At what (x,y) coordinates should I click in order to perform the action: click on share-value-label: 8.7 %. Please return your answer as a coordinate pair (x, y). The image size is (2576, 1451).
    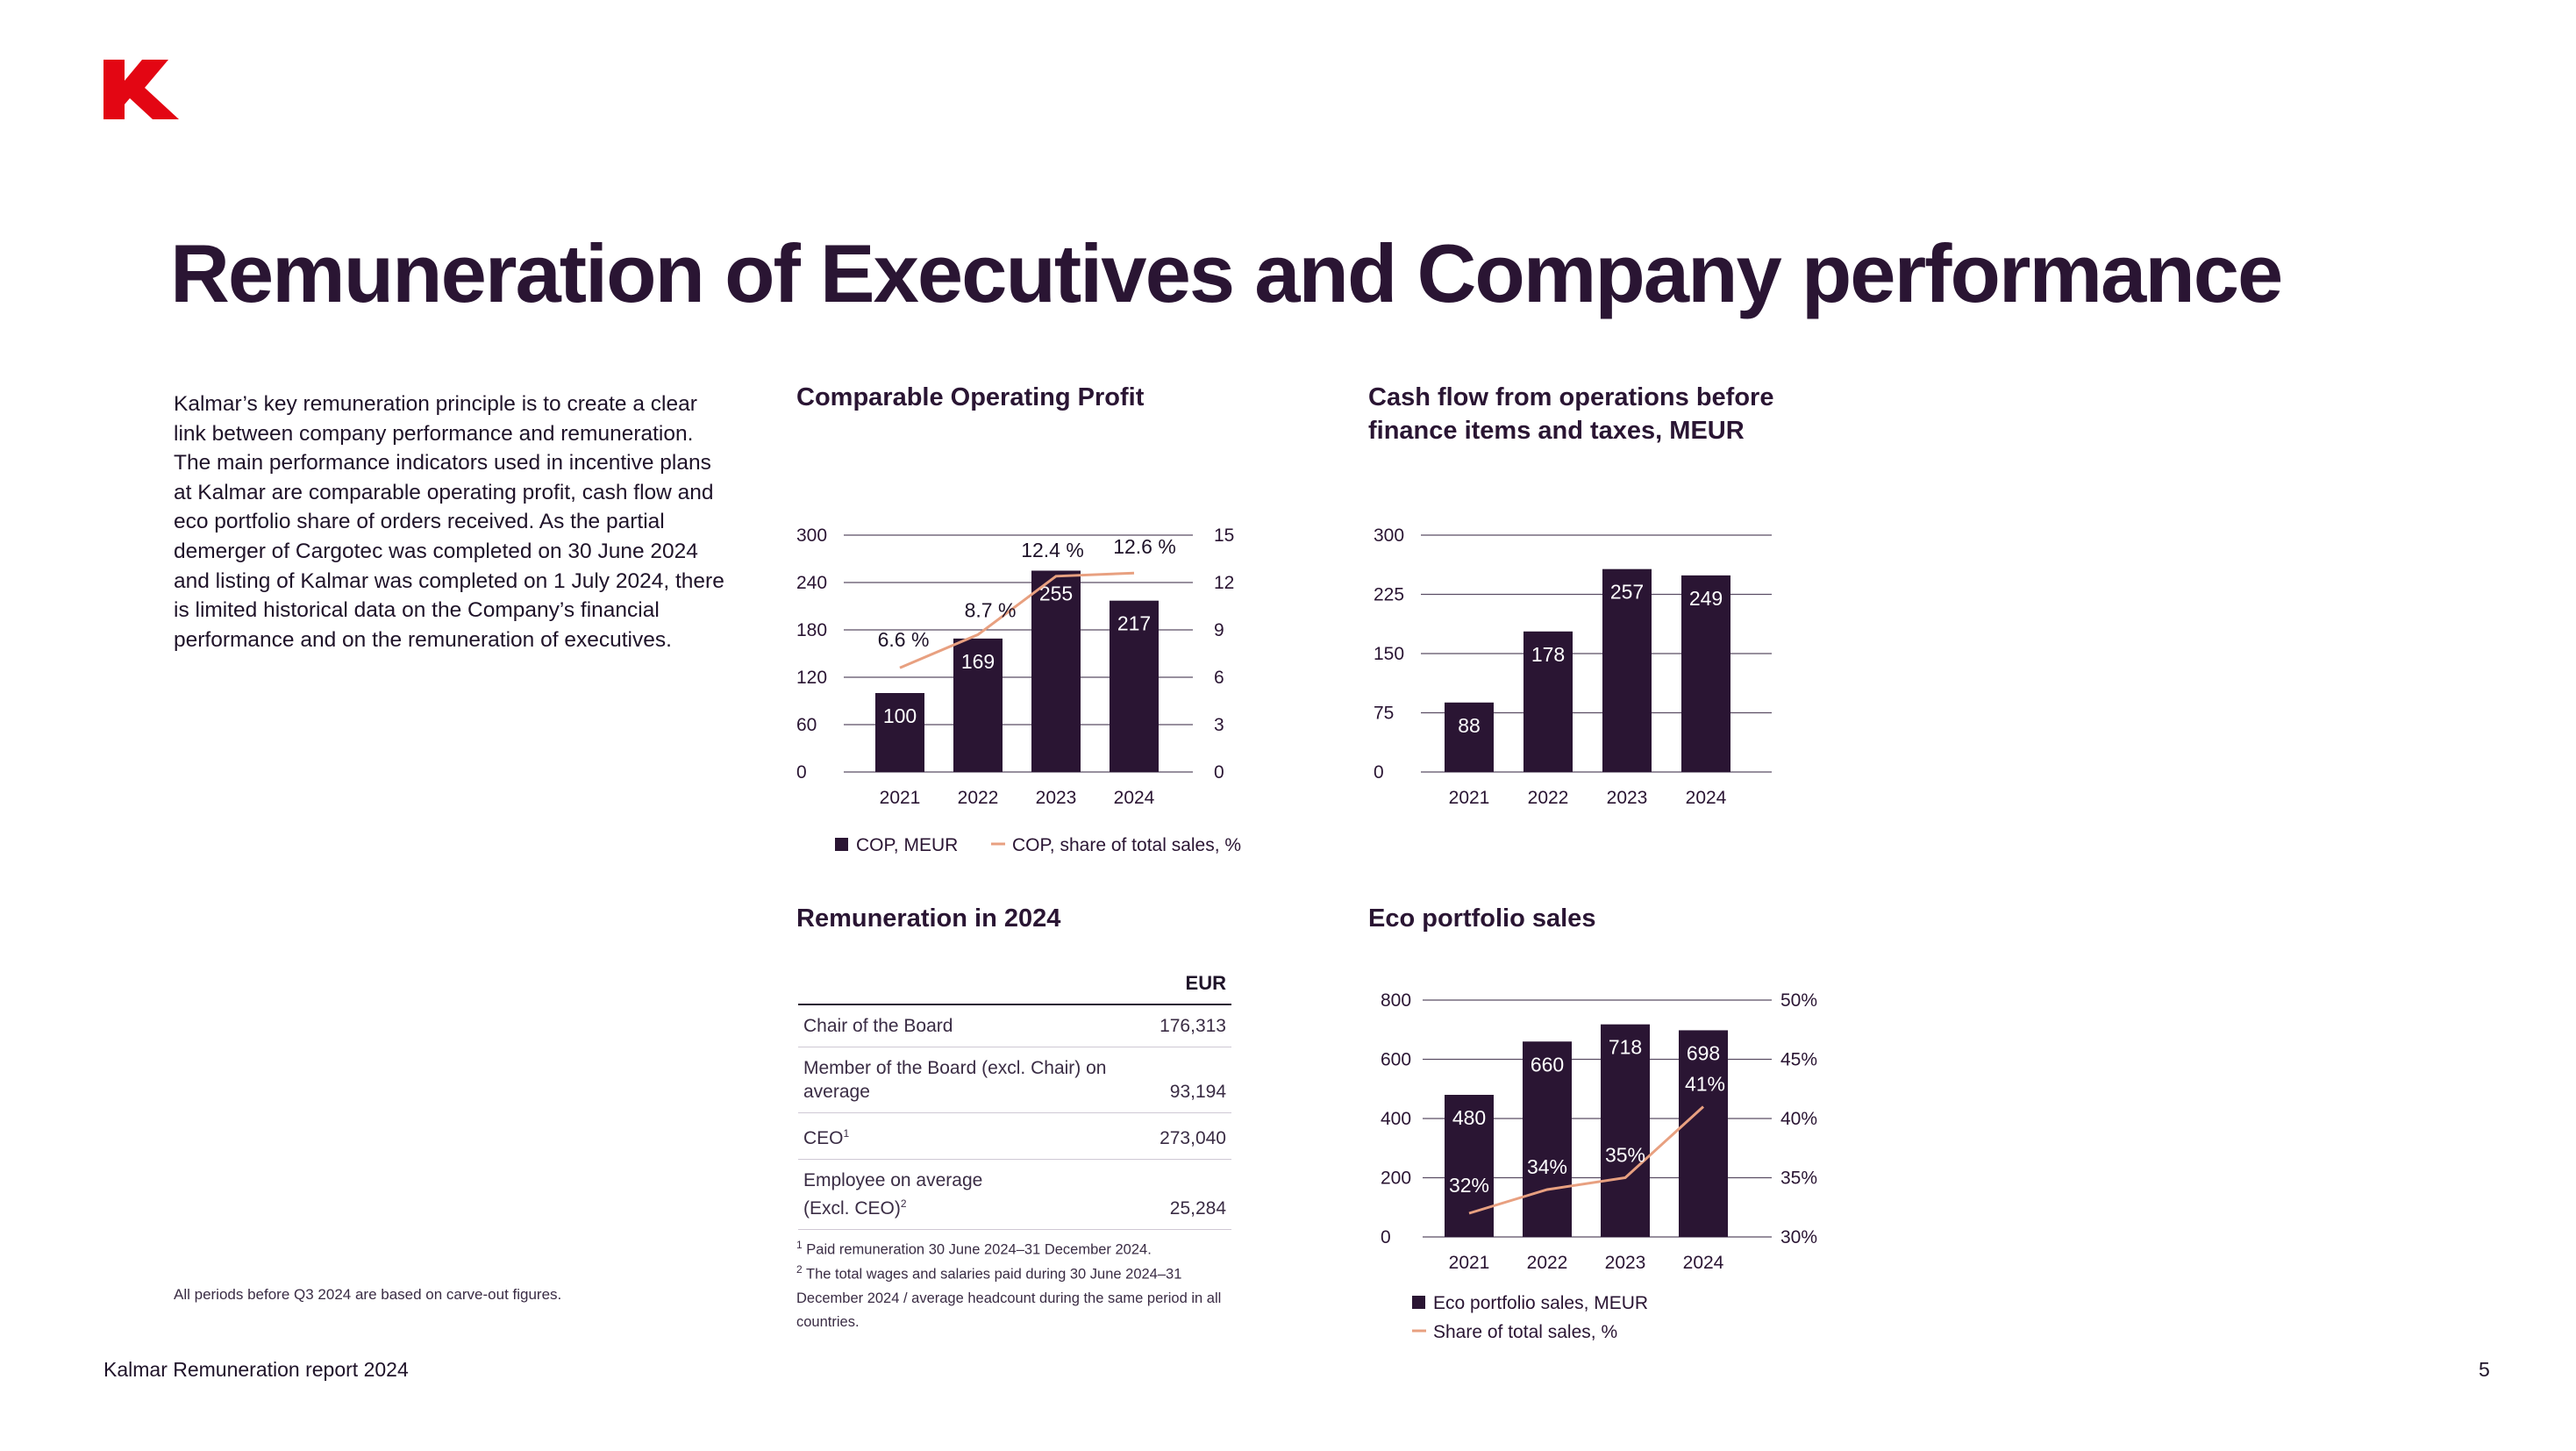
    Looking at the image, I should click on (991, 609).